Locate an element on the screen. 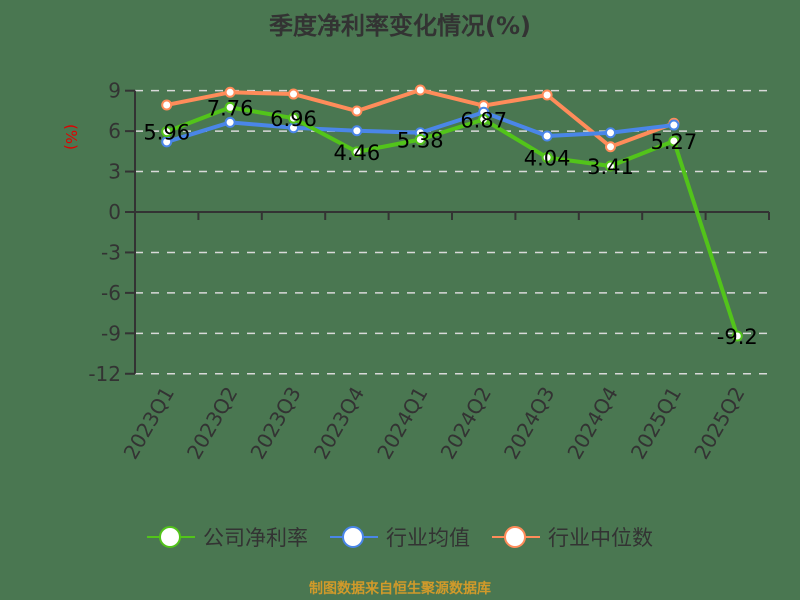  y-tick-label: 3 is located at coordinates (114, 172).